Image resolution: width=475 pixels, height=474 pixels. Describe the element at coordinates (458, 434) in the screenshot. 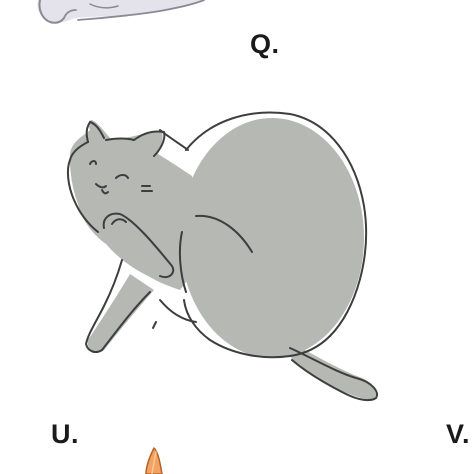

I see `option-label-v: V.` at that location.